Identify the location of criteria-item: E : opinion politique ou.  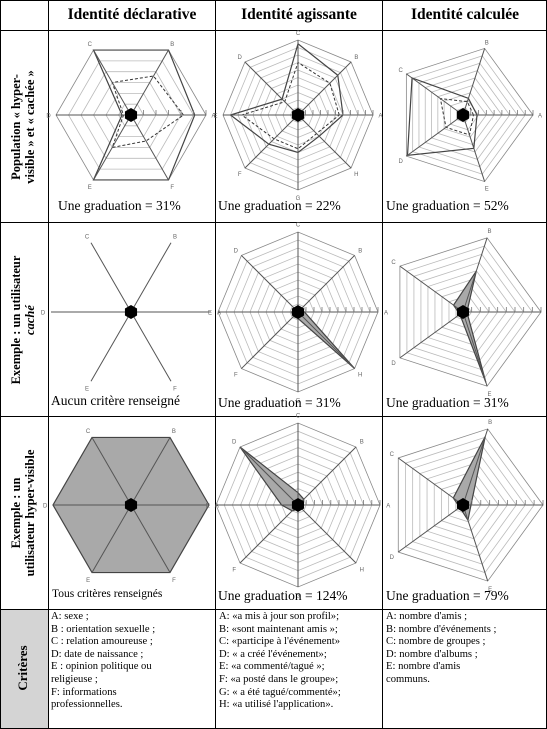
(101, 667).